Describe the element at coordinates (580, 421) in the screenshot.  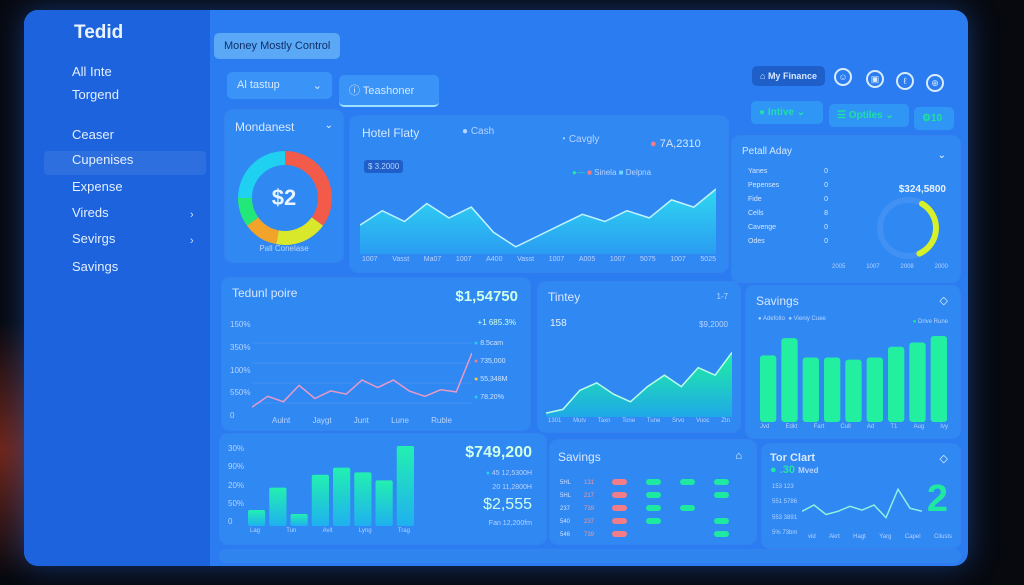
I see `axis-label: Mutv` at that location.